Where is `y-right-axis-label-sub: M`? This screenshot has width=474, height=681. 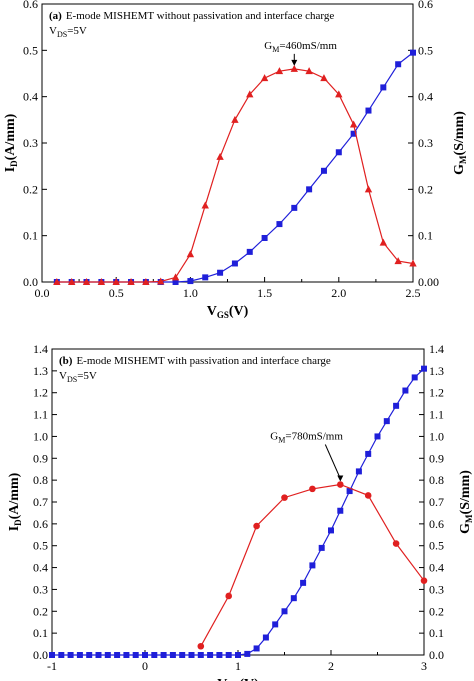
y-right-axis-label-sub: M is located at coordinates (469, 518).